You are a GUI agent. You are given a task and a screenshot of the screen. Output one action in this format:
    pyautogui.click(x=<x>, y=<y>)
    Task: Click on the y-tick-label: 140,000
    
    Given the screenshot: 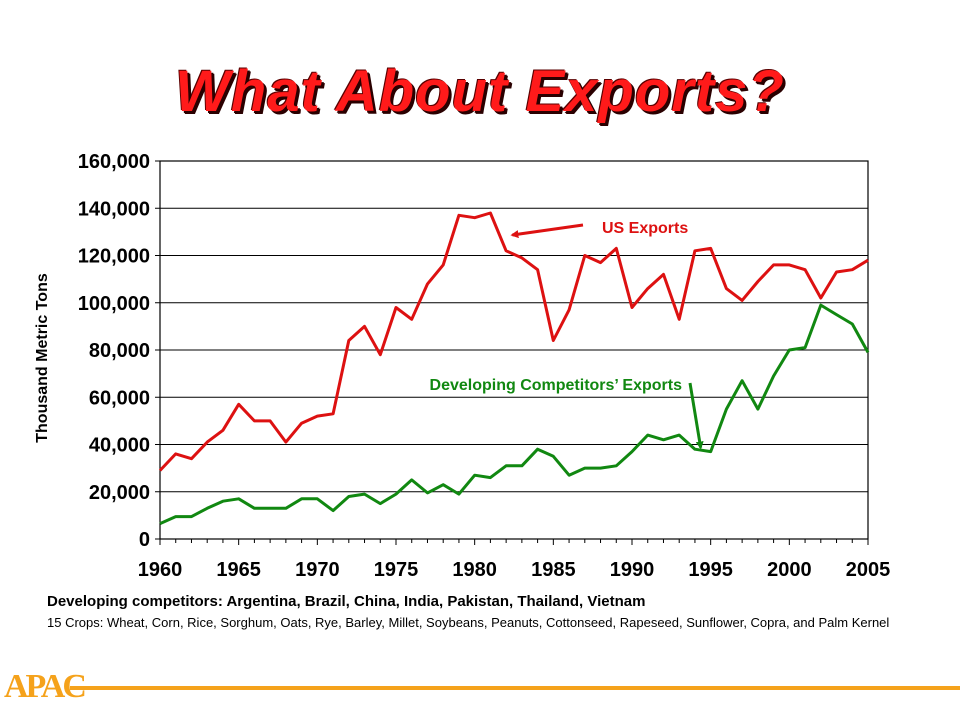 What is the action you would take?
    pyautogui.click(x=114, y=209)
    